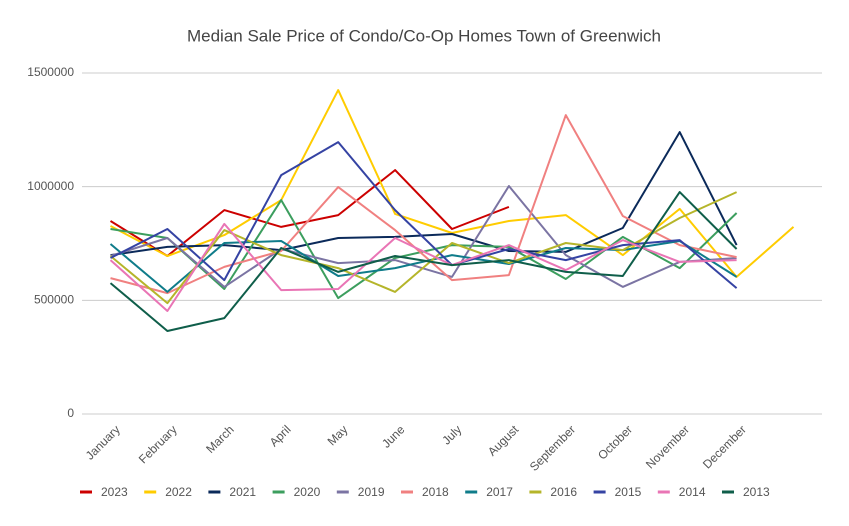 The image size is (849, 526). I want to click on x-tick-label: April, so click(280, 435).